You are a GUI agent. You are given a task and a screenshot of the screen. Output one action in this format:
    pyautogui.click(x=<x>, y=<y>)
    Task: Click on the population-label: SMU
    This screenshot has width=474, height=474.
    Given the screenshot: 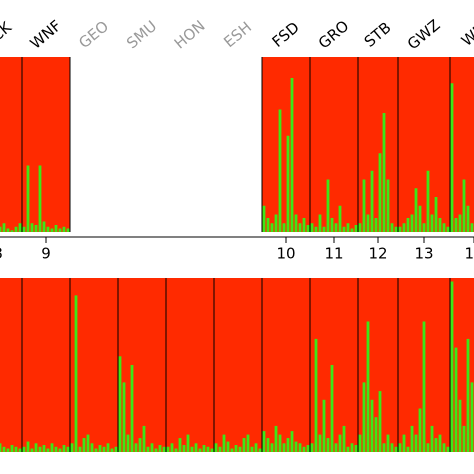 What is the action you would take?
    pyautogui.click(x=141, y=34)
    